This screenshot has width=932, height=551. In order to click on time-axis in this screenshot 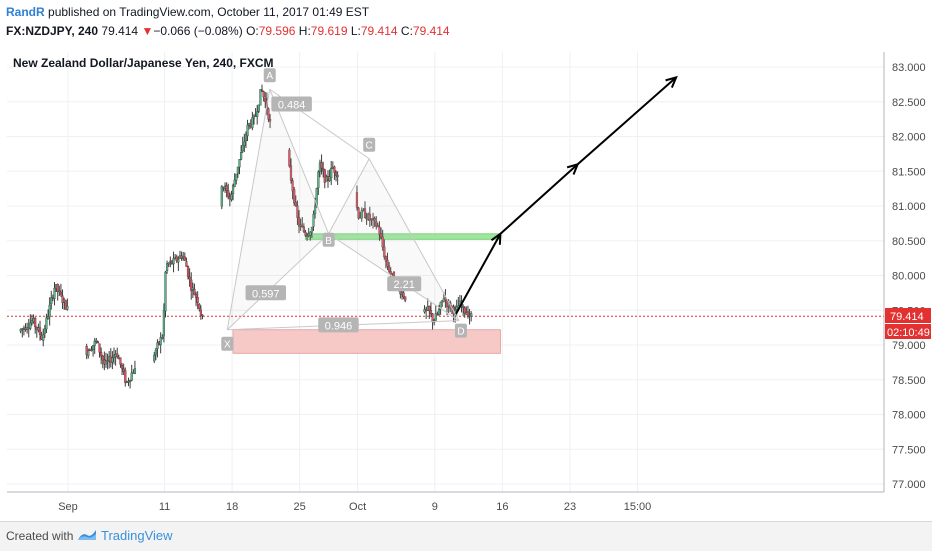, I will do `click(442, 506)`.